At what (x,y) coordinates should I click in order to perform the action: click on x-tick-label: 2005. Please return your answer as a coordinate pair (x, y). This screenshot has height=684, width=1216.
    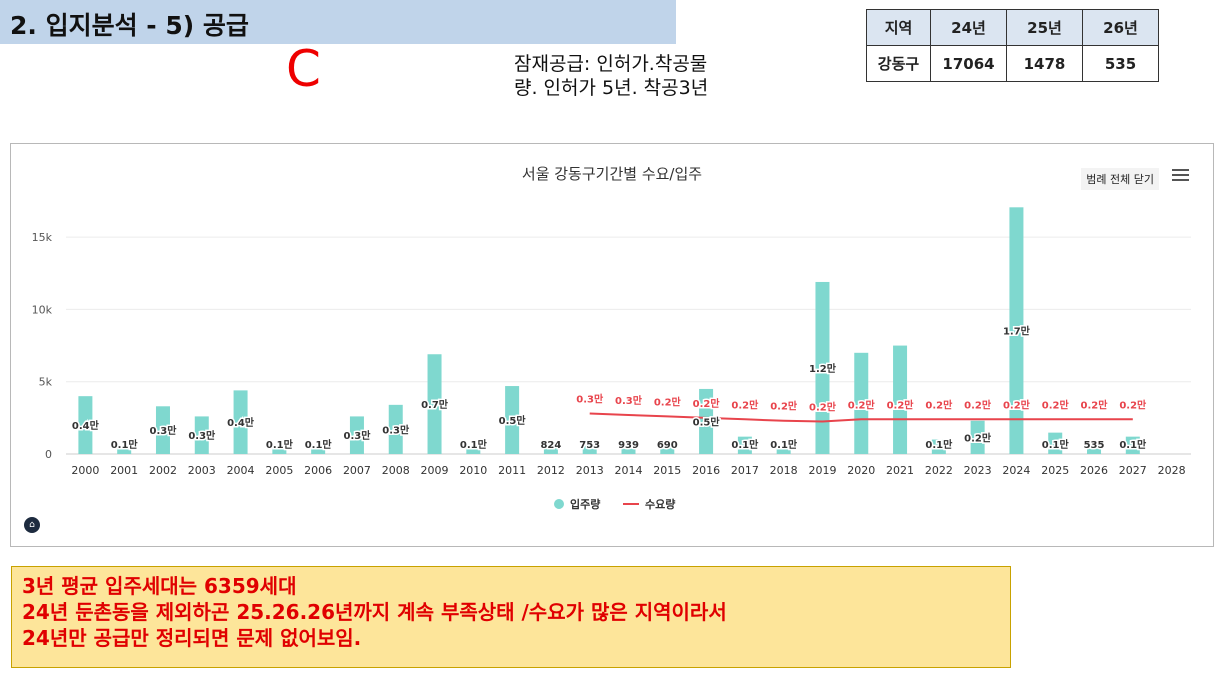
    Looking at the image, I should click on (279, 470).